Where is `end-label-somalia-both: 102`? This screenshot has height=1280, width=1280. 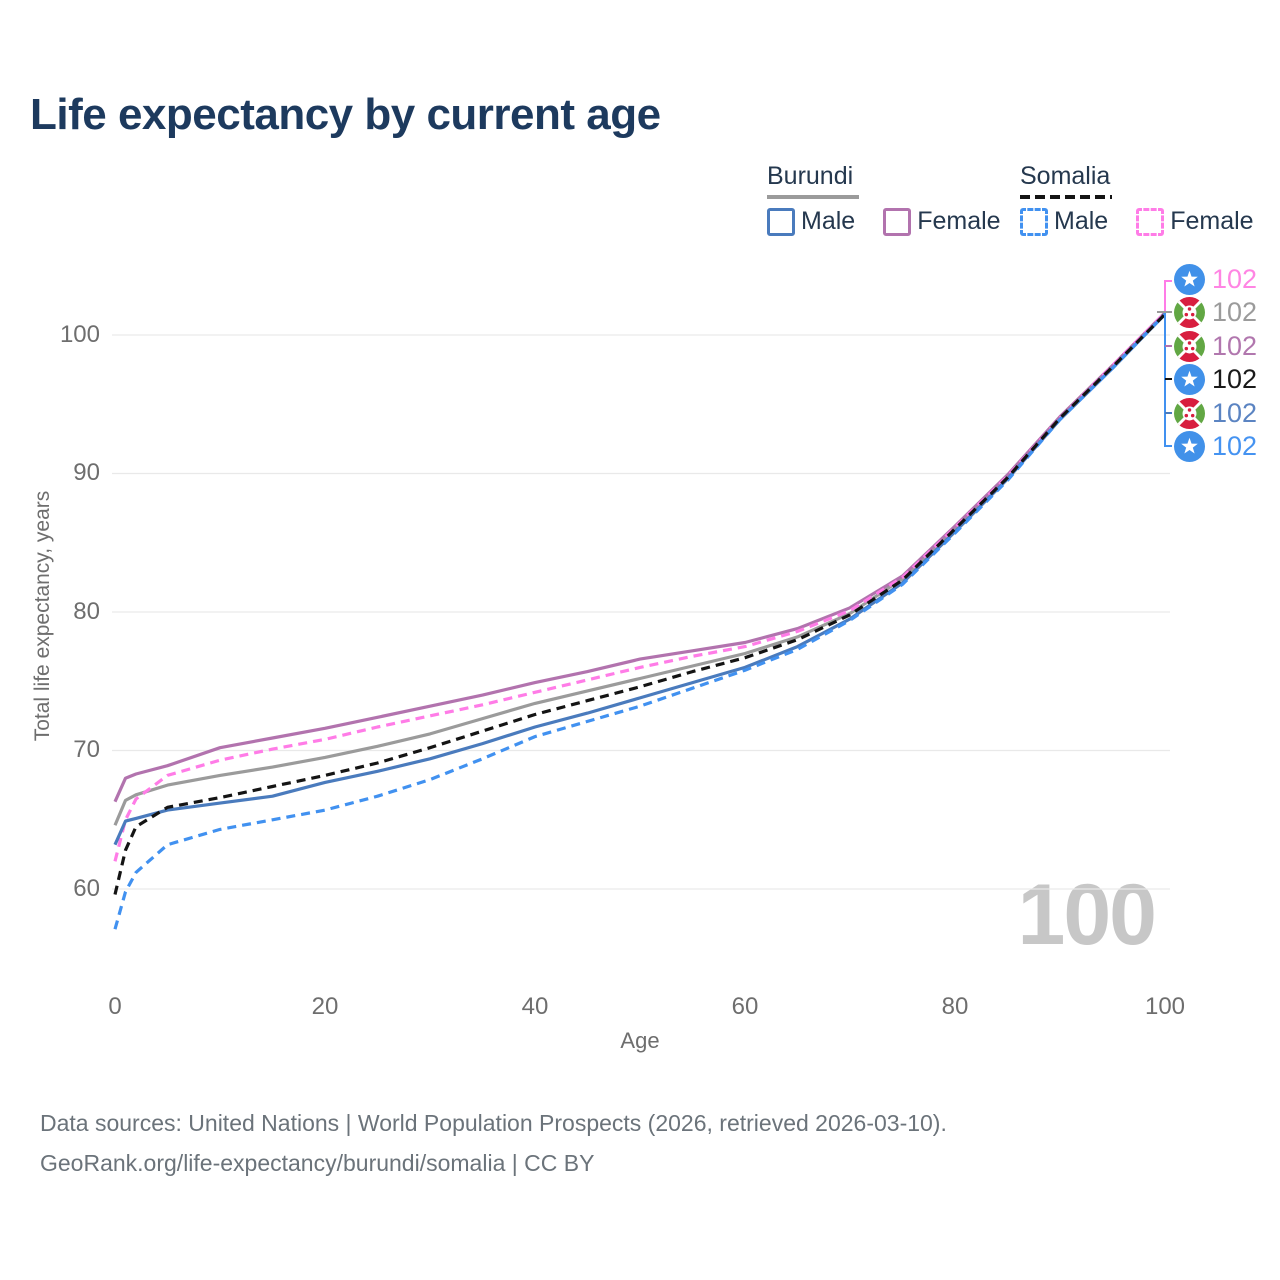 end-label-somalia-both: 102 is located at coordinates (1215, 379).